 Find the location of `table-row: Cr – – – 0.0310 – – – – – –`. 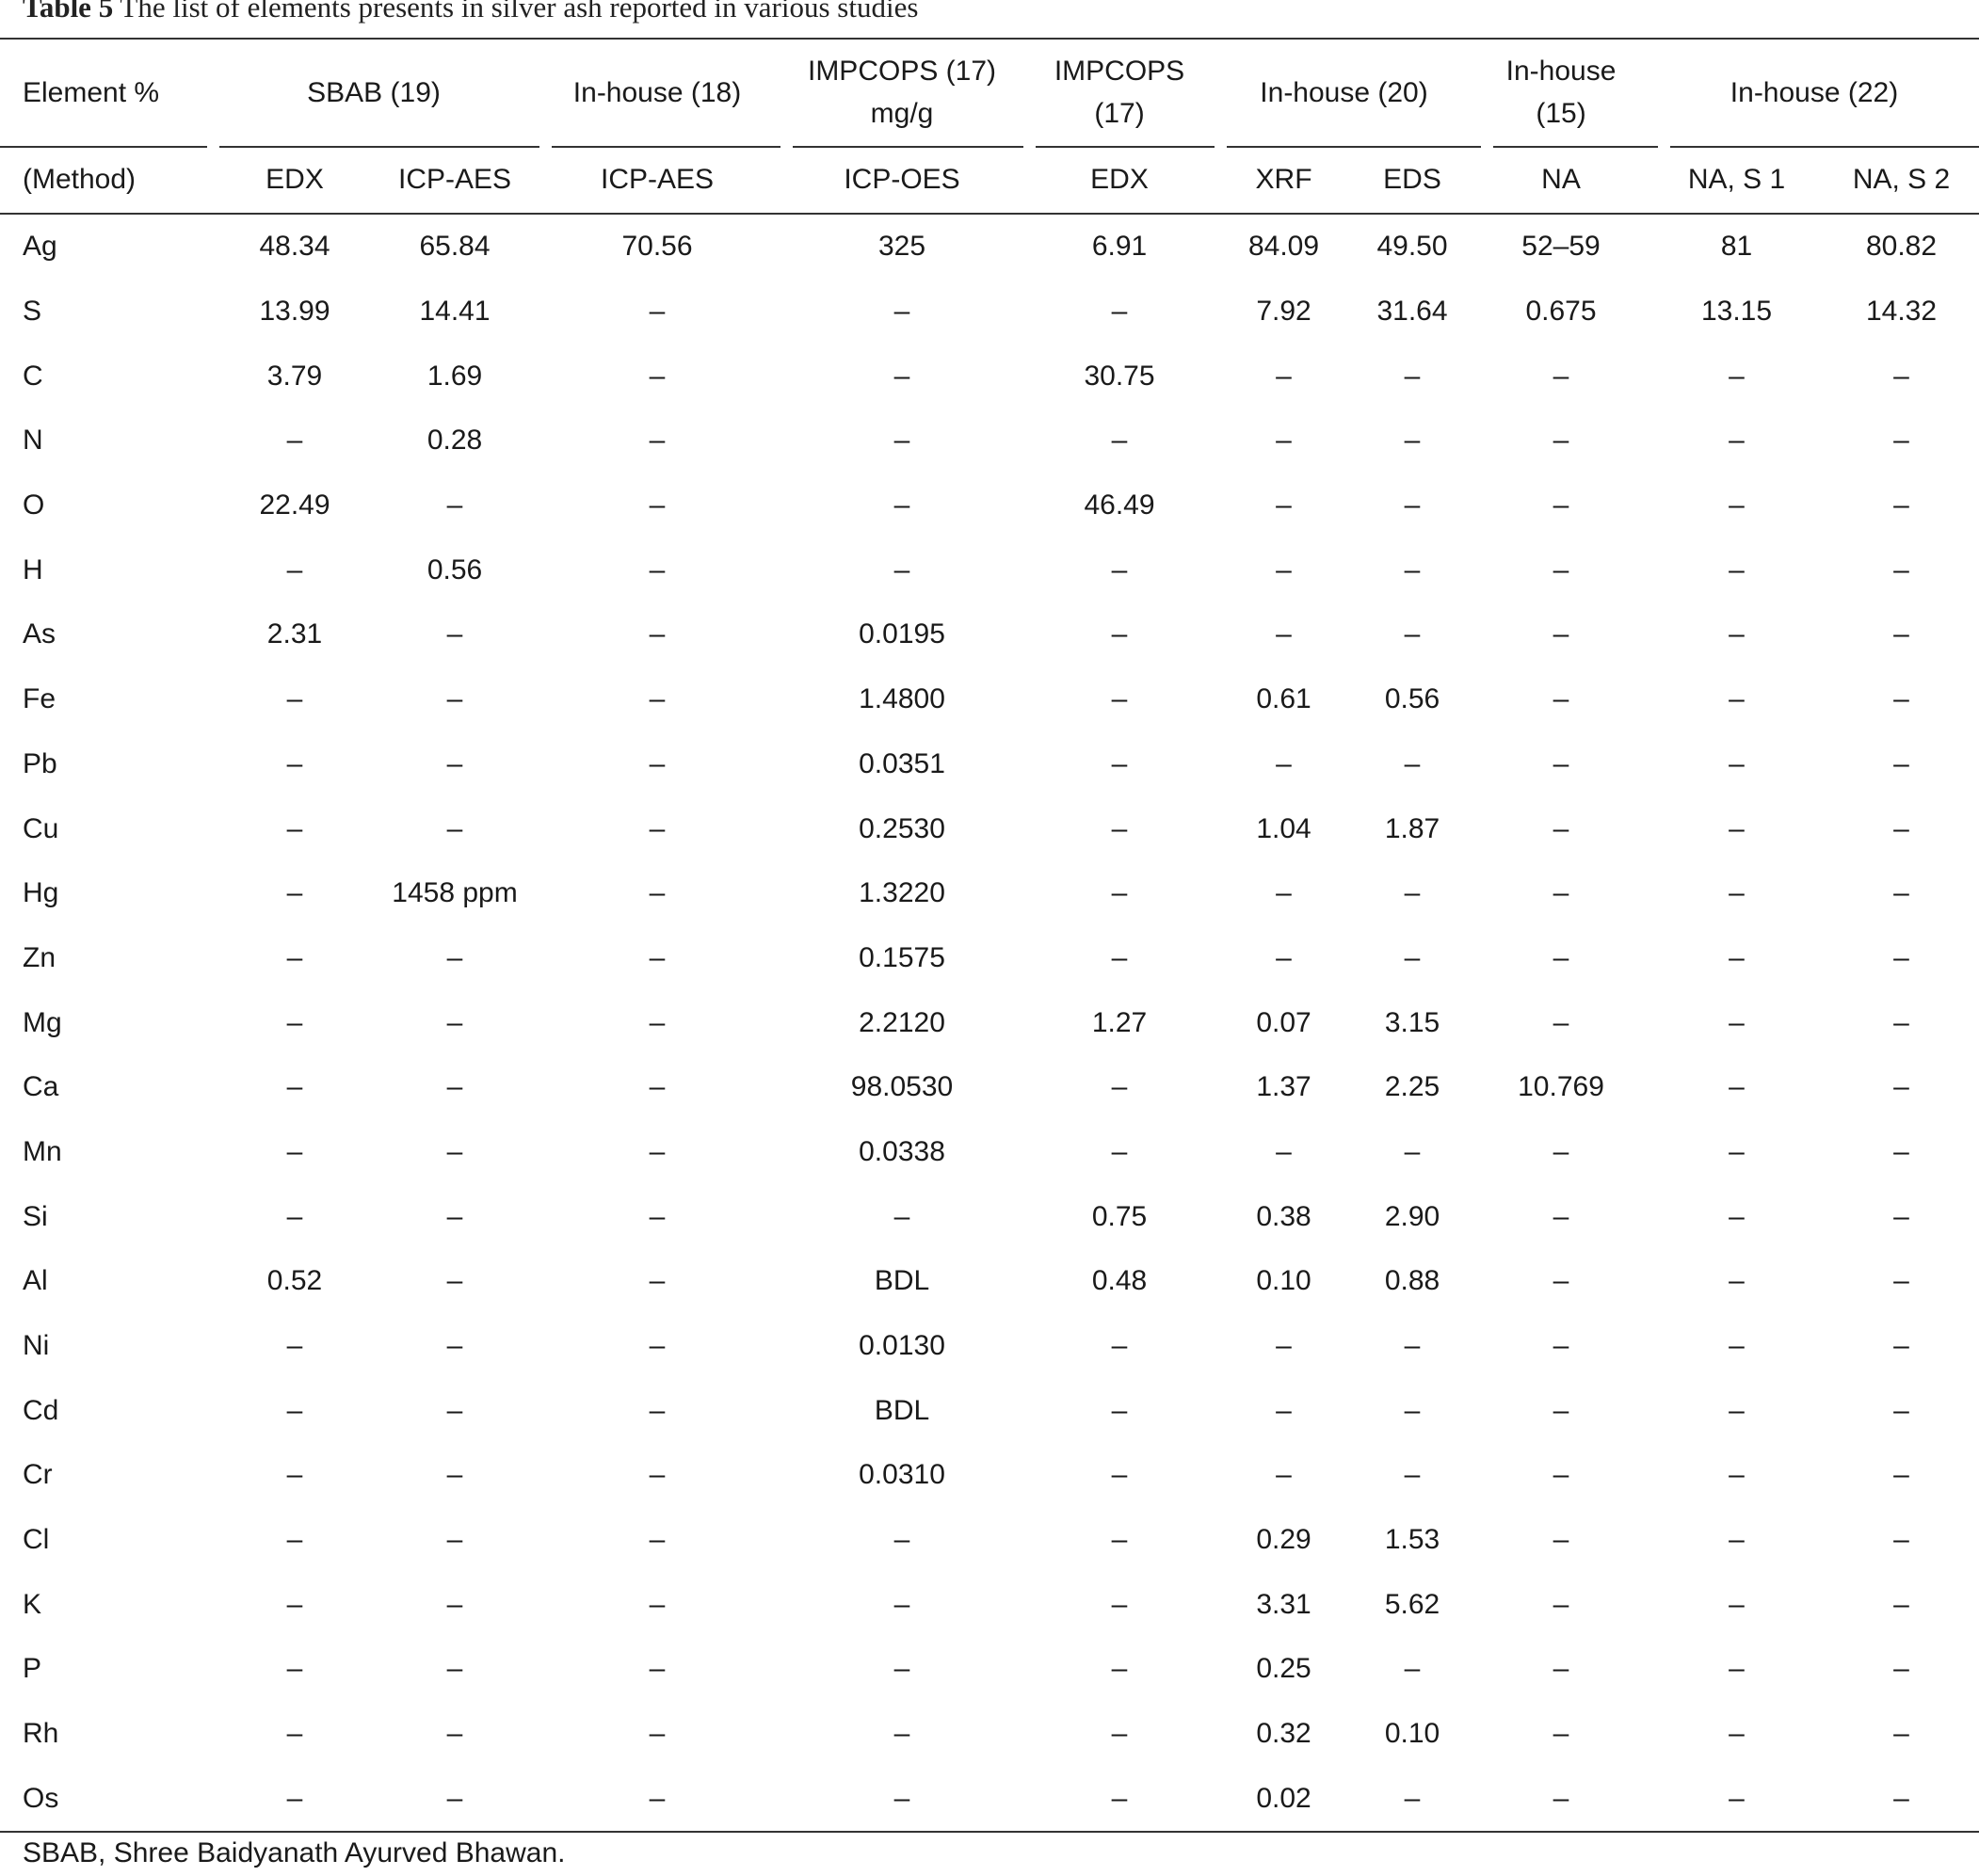

table-row: Cr – – – 0.0310 – – – – – – is located at coordinates (989, 1475).